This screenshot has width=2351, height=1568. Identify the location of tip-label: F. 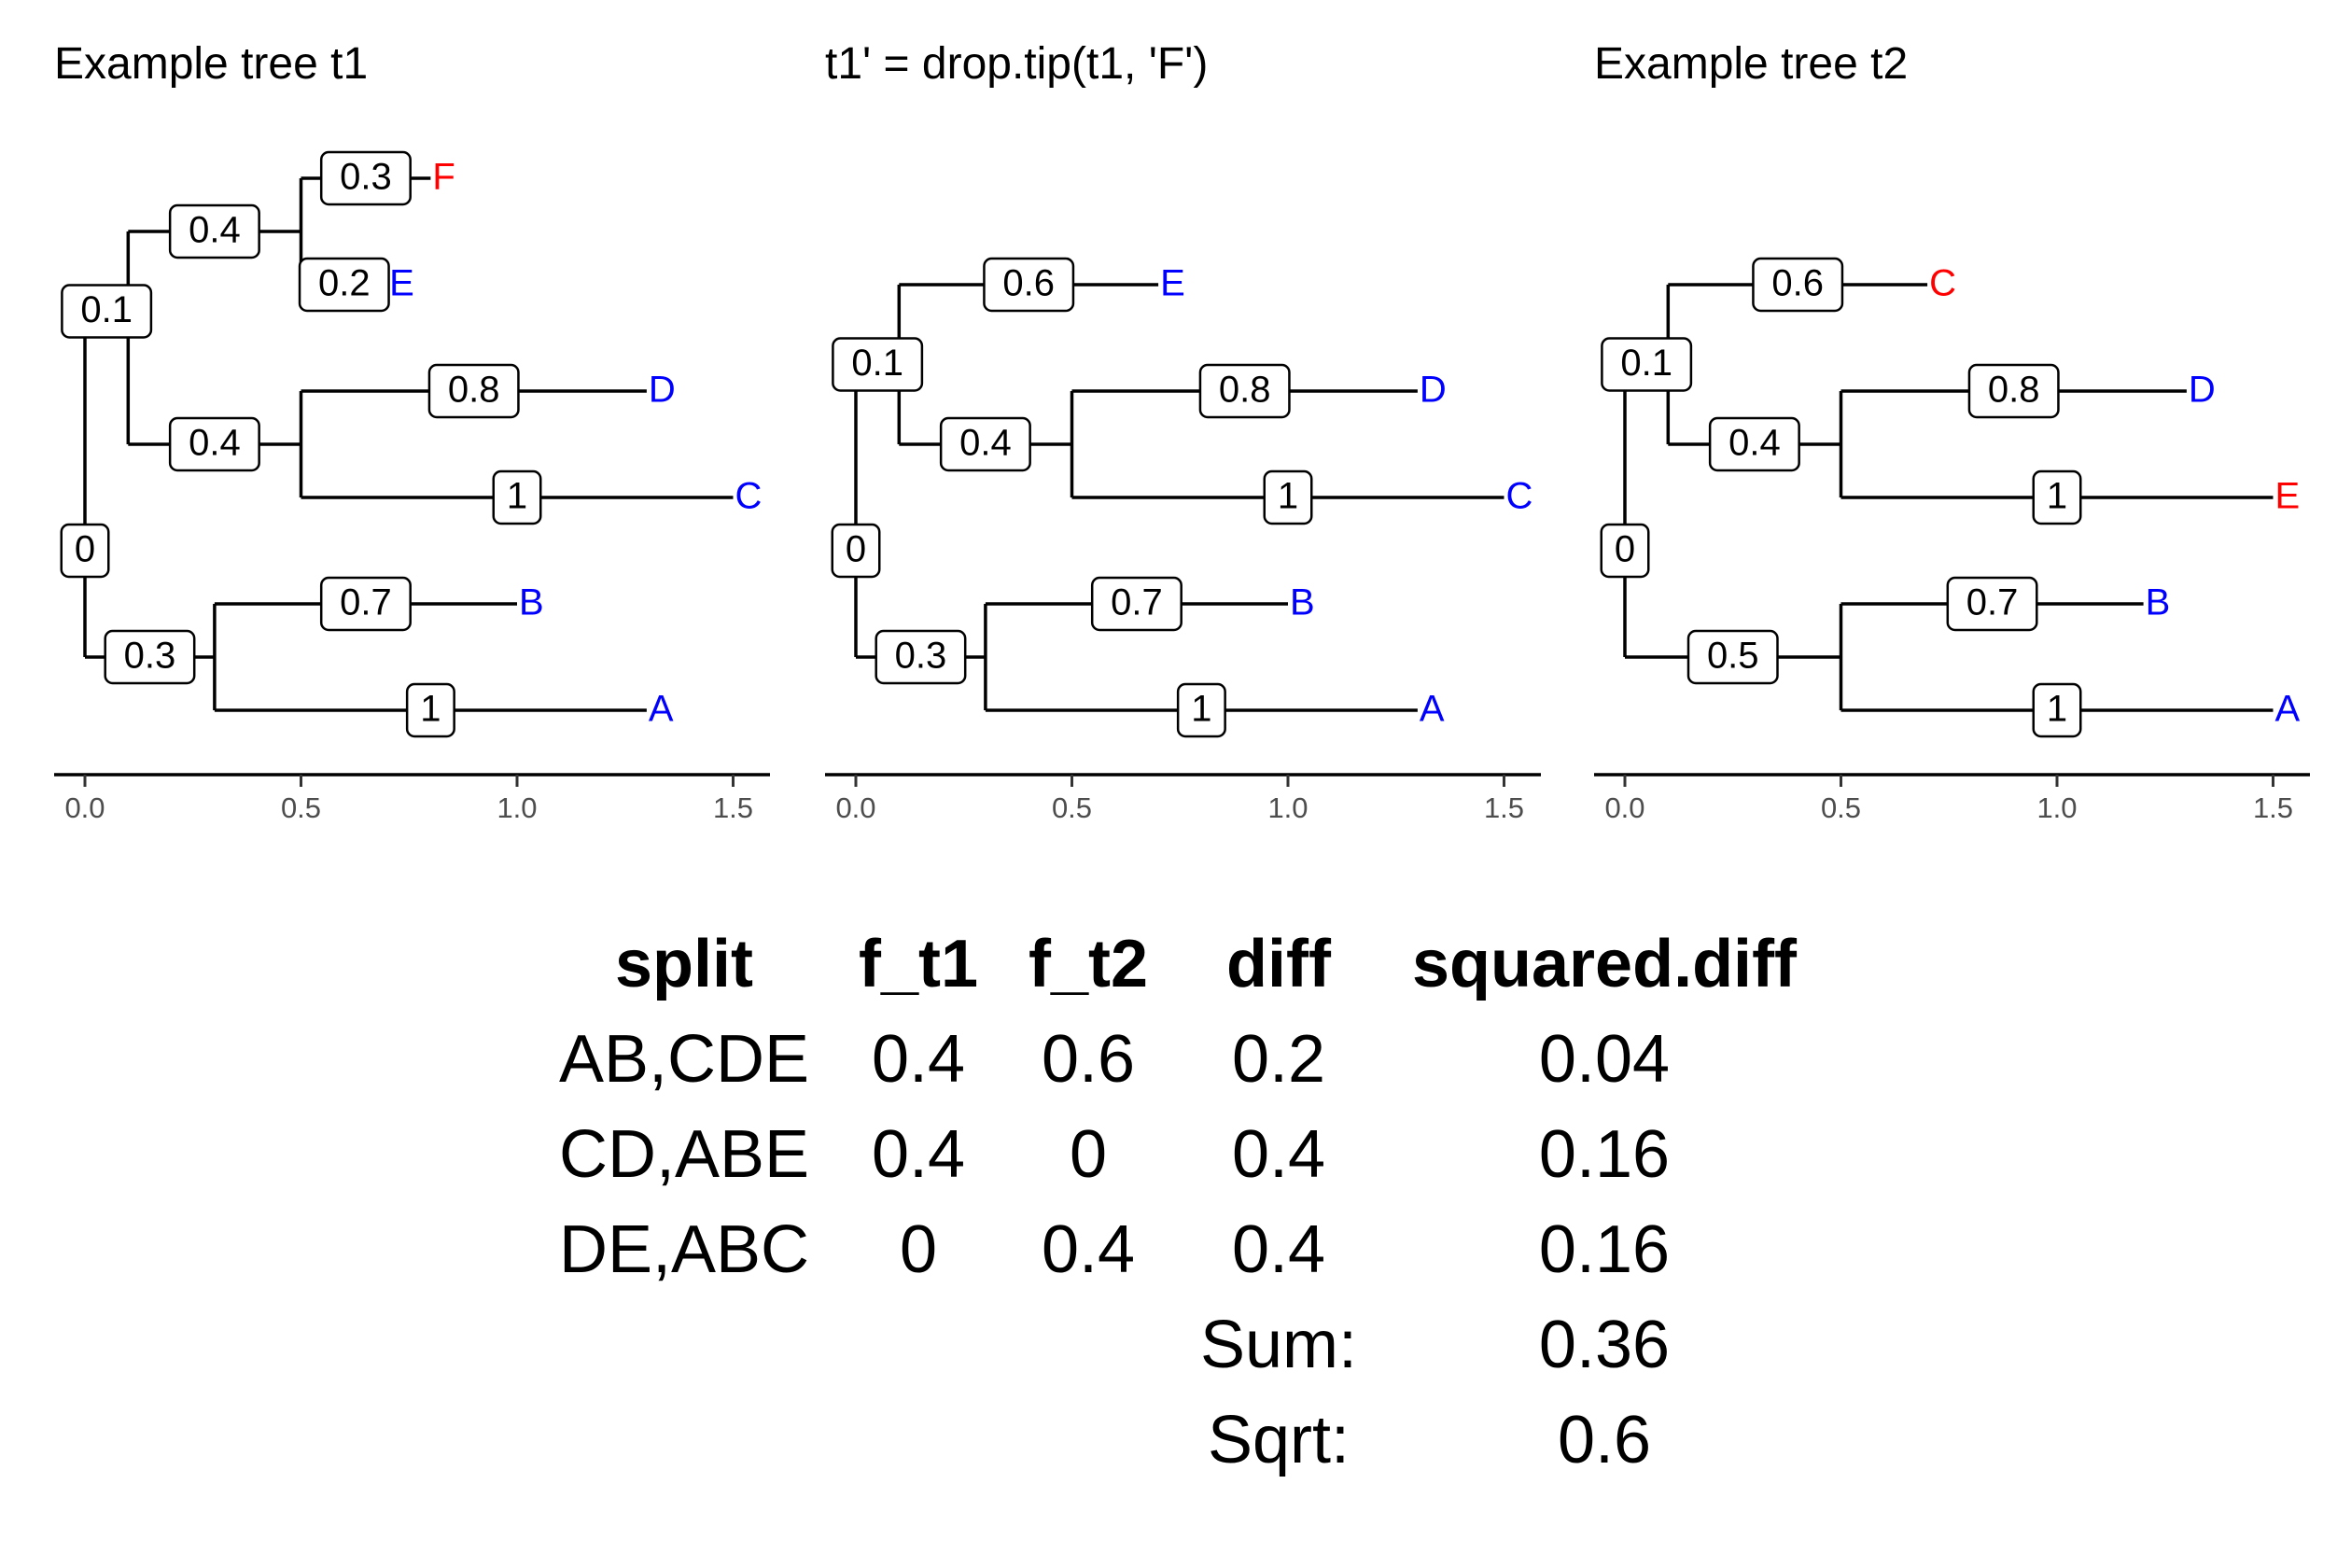
(443, 177).